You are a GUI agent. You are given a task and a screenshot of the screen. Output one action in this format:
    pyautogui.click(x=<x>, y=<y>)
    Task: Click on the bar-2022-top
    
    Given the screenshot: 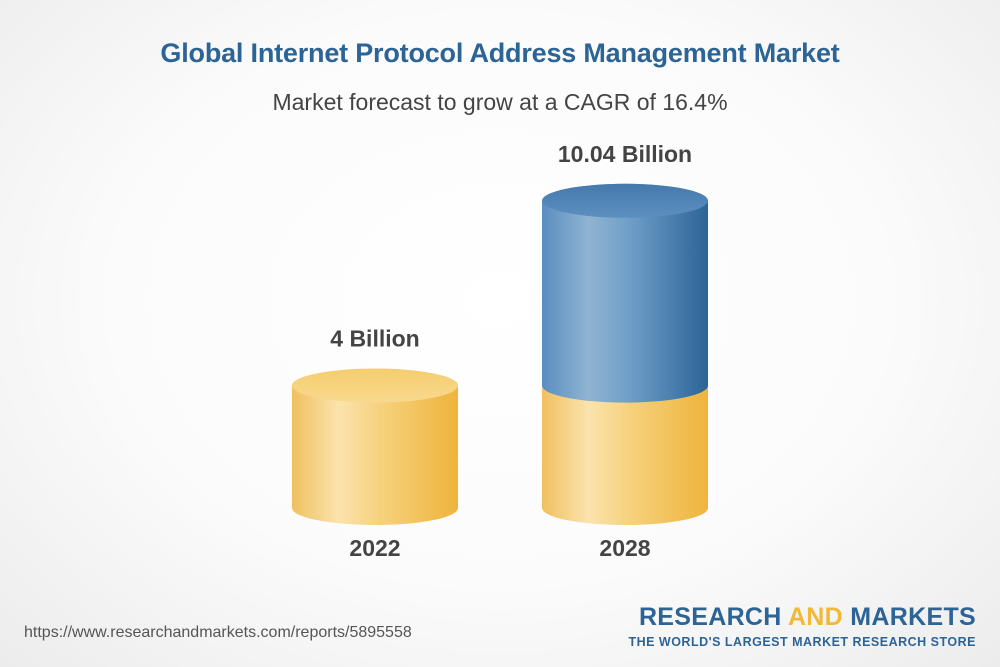 What is the action you would take?
    pyautogui.click(x=375, y=385)
    